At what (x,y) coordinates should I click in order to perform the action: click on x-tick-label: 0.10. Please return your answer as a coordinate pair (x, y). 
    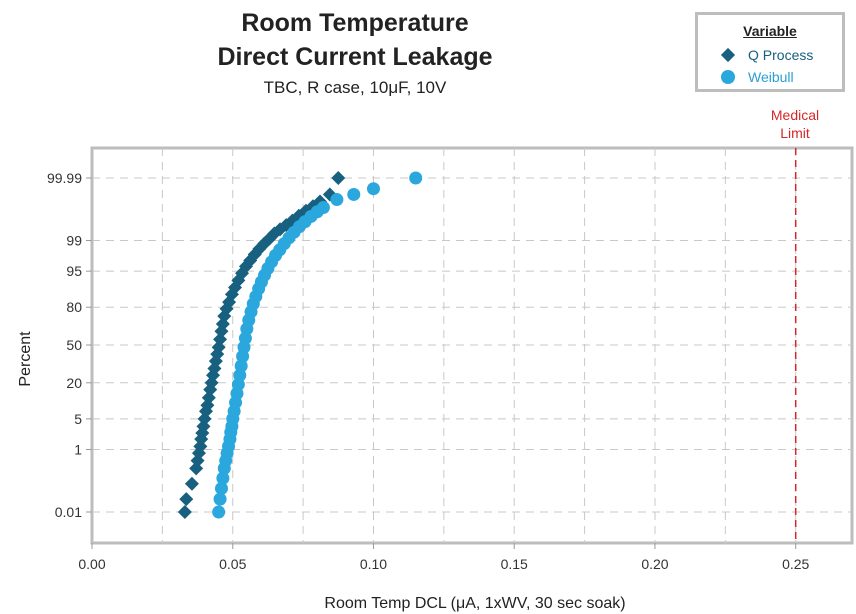
    Looking at the image, I should click on (373, 564).